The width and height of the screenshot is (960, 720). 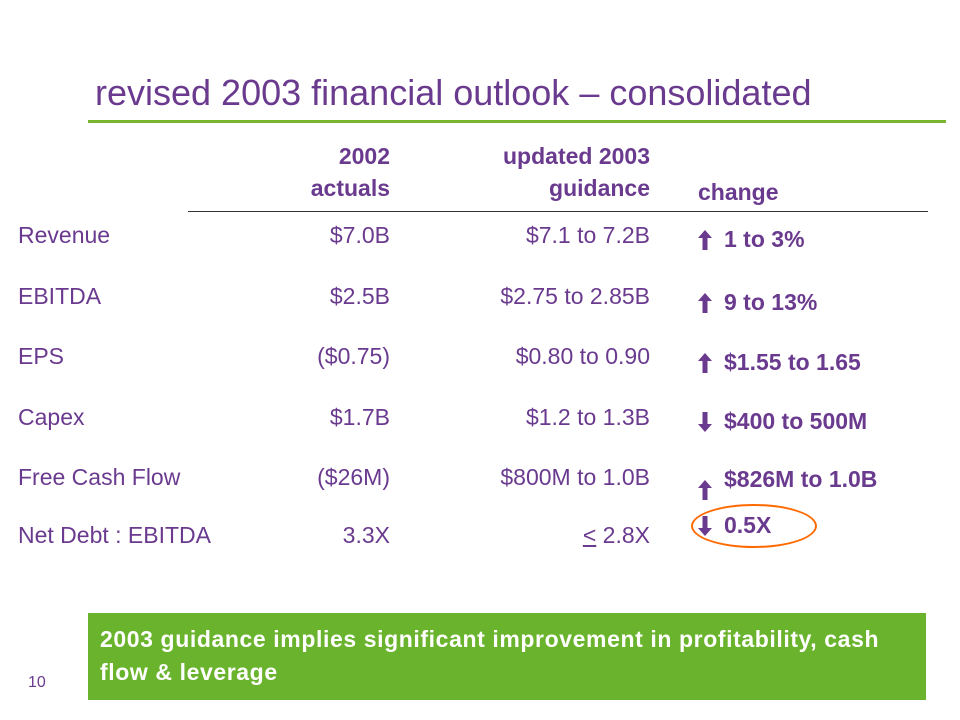 I want to click on header-underline, so click(x=558, y=211).